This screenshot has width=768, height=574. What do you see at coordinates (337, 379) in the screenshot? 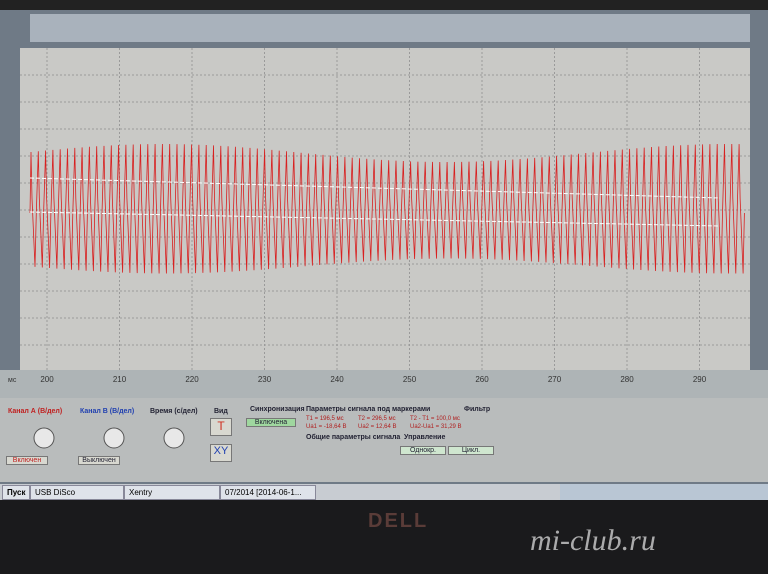
I see `x-tick-label: 240` at bounding box center [337, 379].